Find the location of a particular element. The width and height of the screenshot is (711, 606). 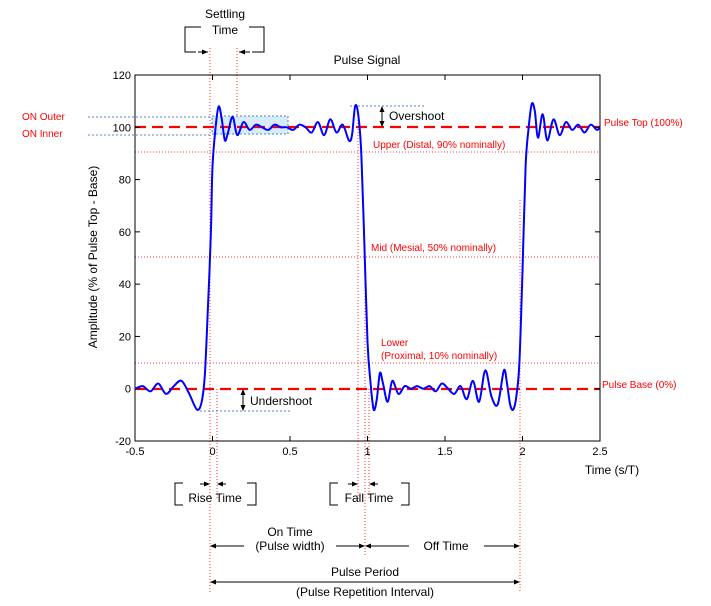

x-tick-label: 1 is located at coordinates (367, 452).